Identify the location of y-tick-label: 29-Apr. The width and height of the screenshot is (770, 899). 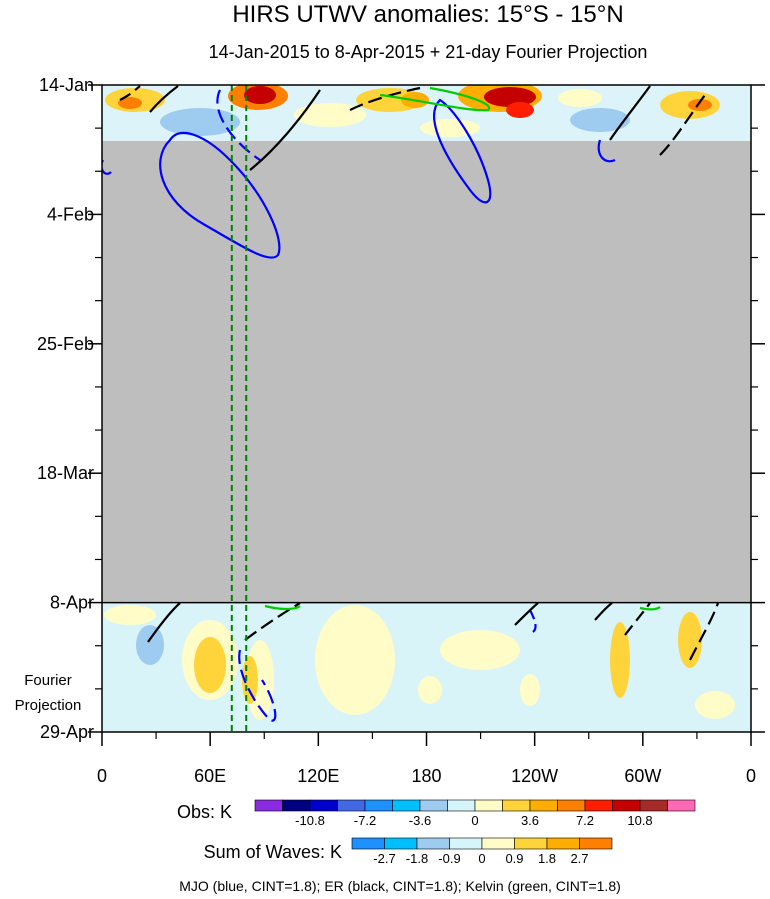
(67, 732).